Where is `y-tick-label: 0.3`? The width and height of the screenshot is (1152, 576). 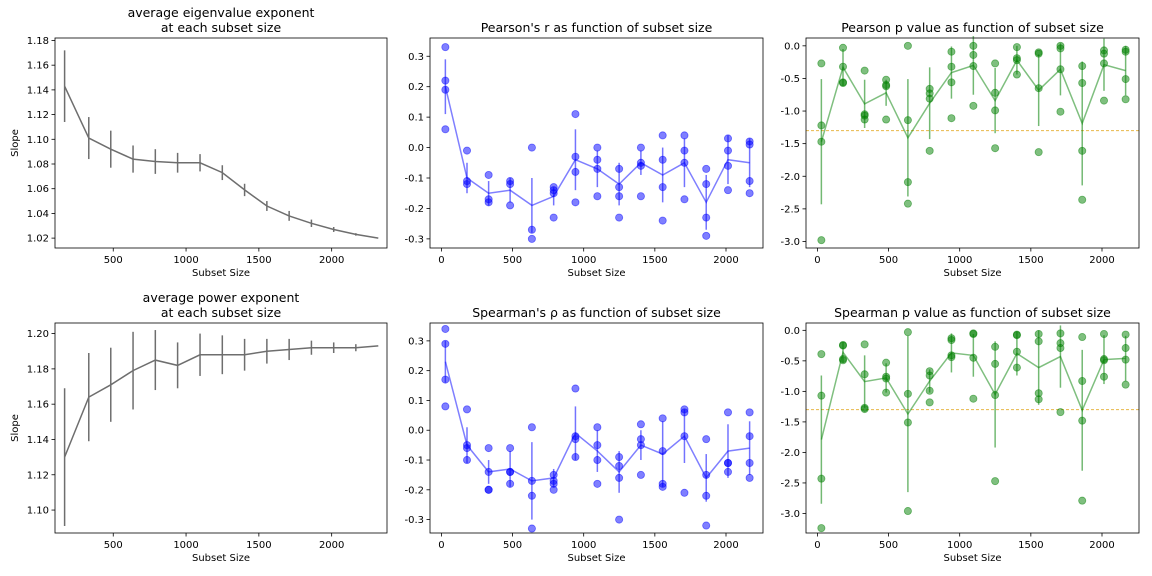
y-tick-label: 0.3 is located at coordinates (416, 57).